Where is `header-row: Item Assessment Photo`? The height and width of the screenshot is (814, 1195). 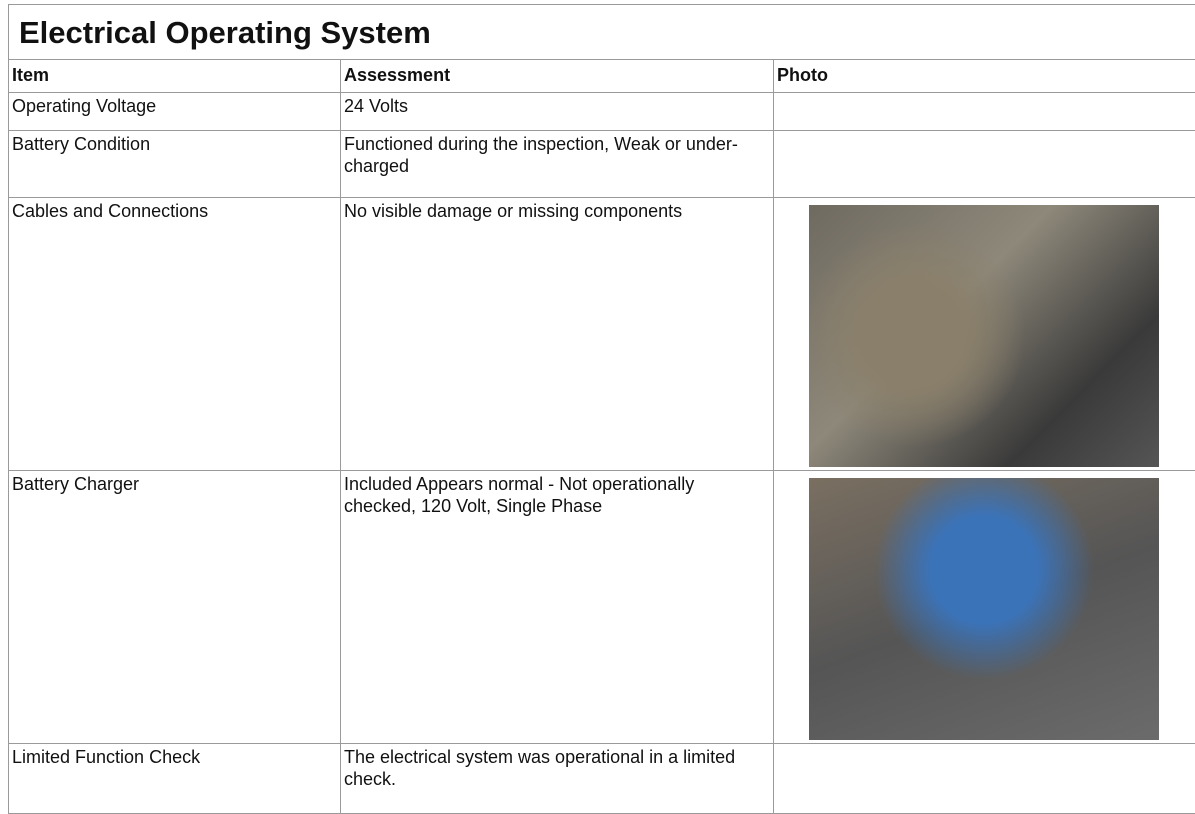
header-row: Item Assessment Photo is located at coordinates (602, 76).